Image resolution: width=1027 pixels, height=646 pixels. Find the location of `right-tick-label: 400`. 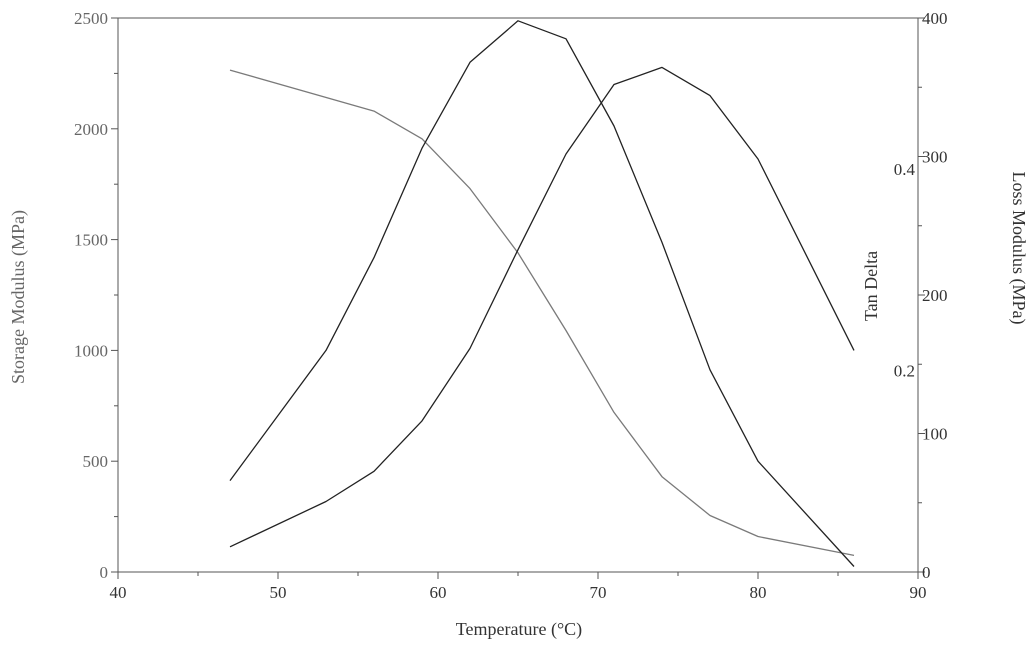

right-tick-label: 400 is located at coordinates (935, 18).